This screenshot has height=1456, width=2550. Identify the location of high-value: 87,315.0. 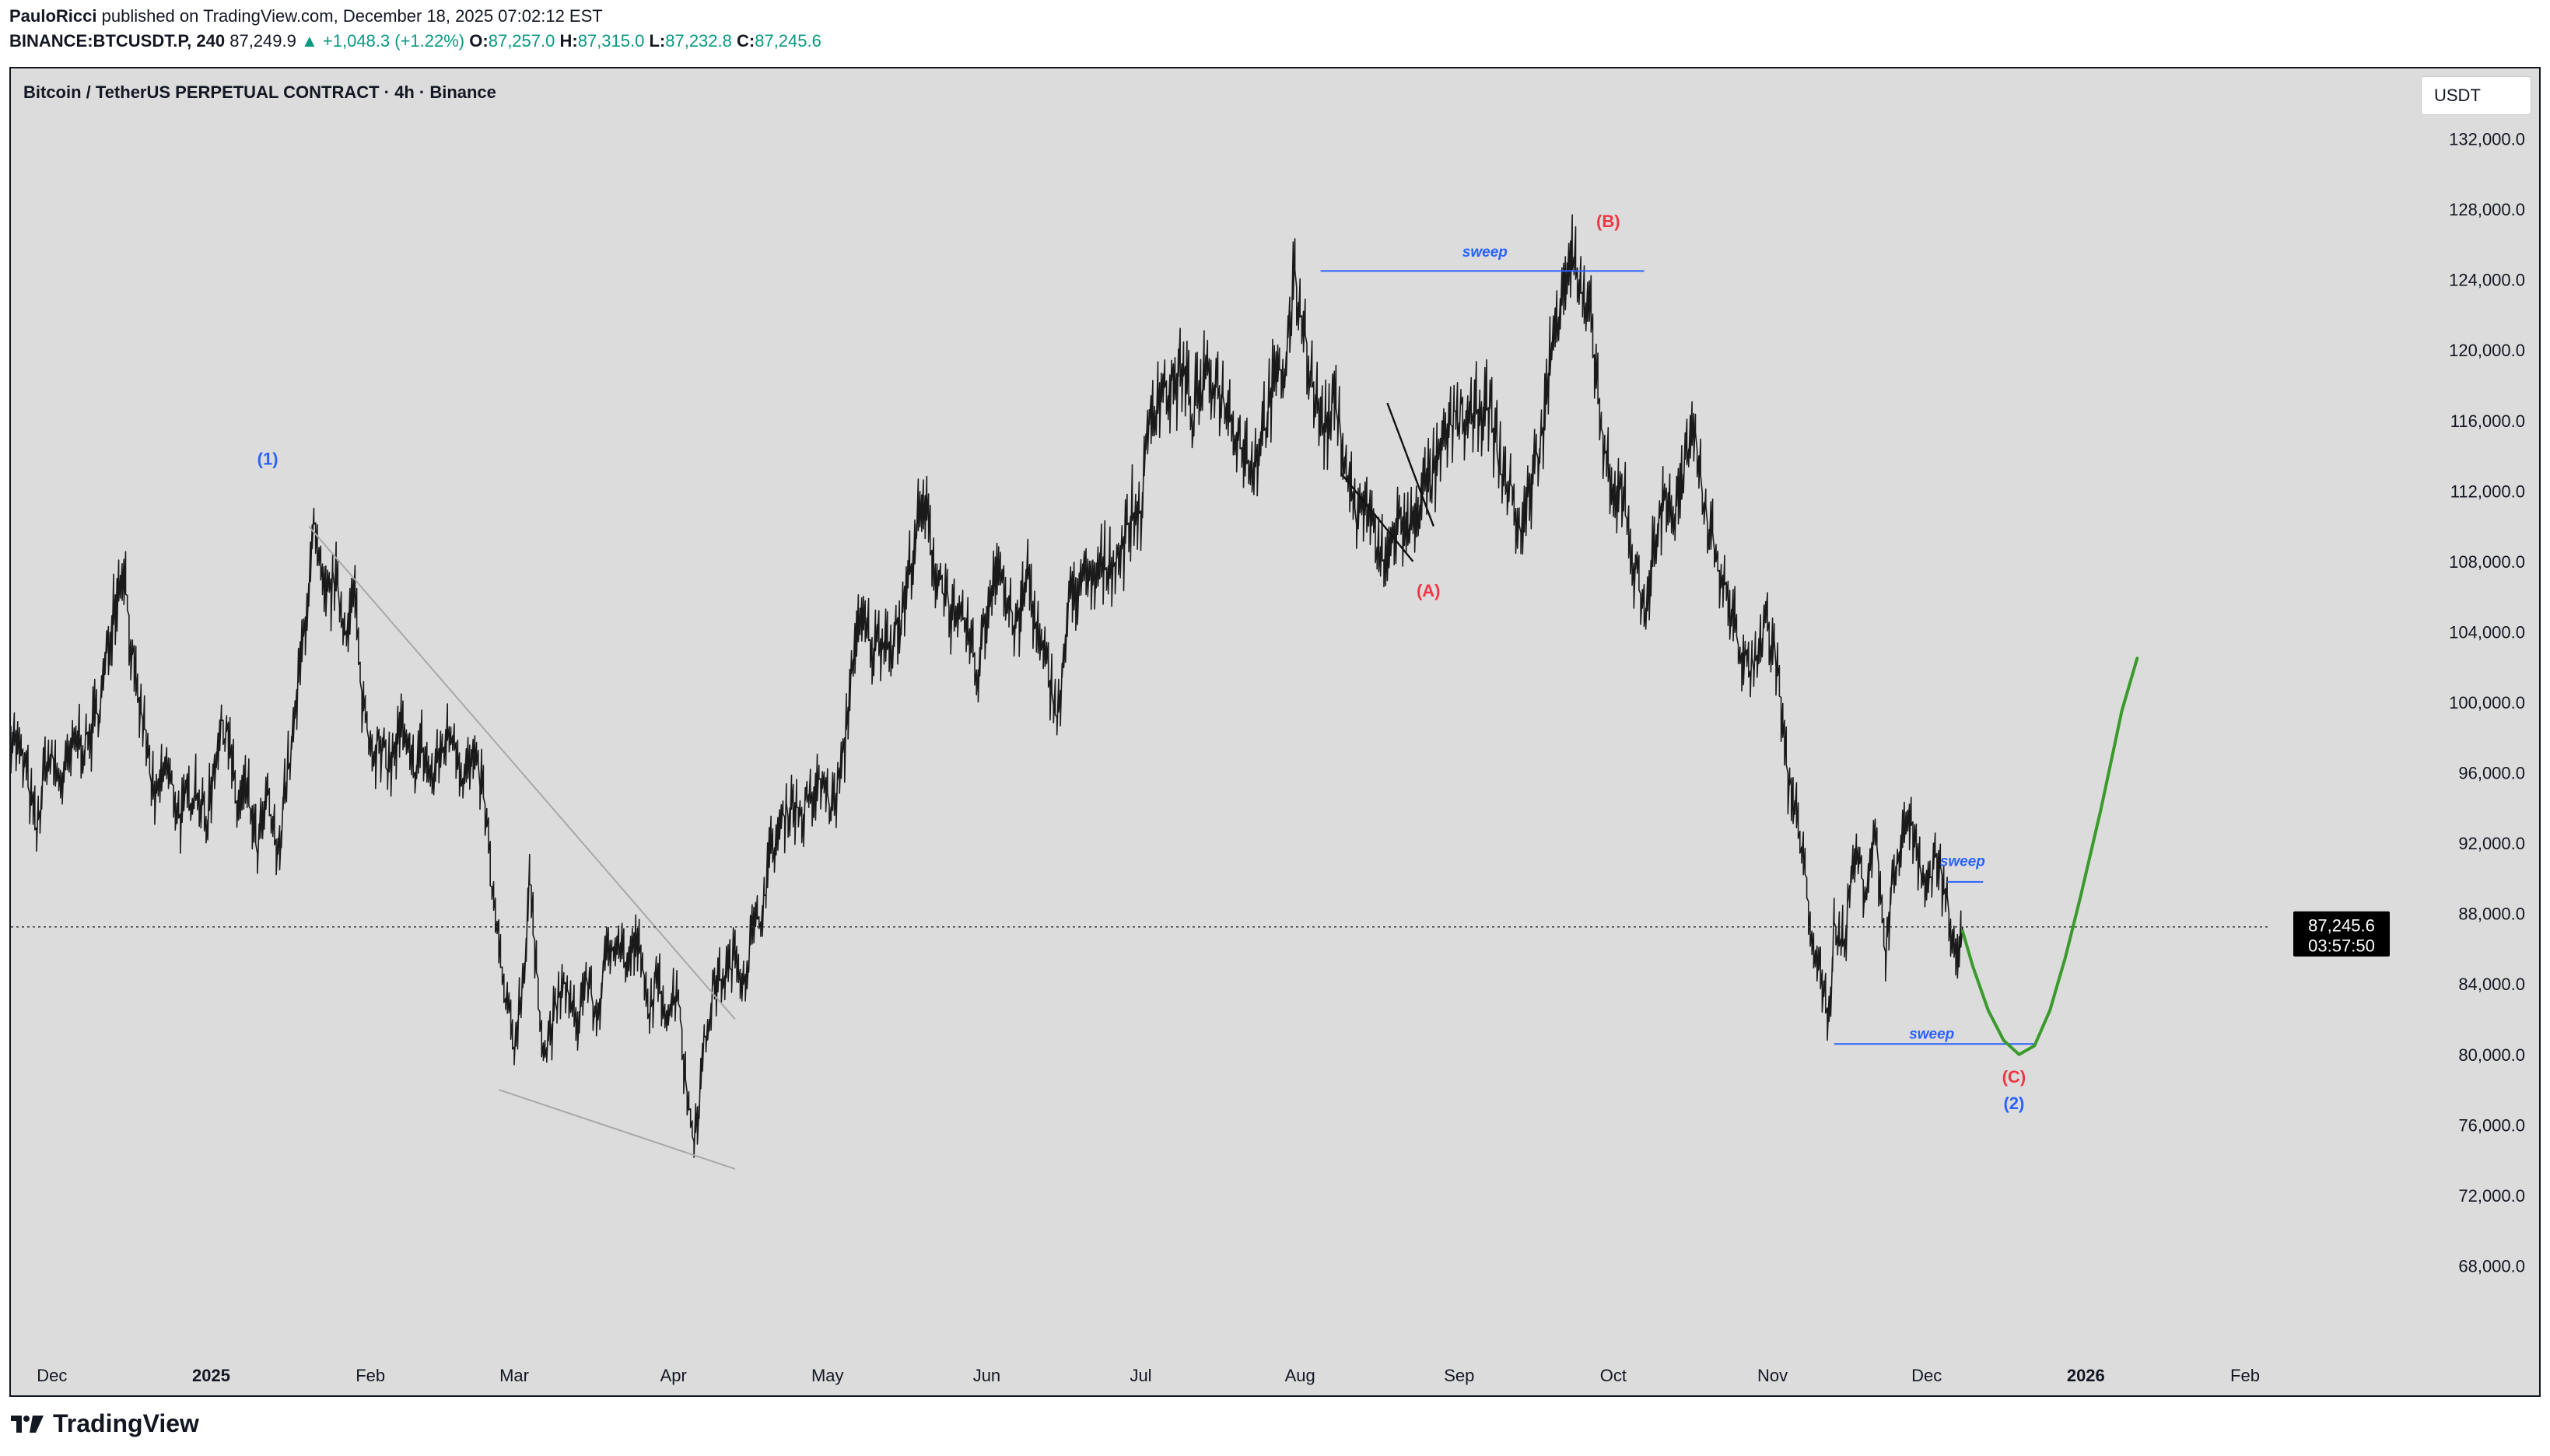
(611, 41).